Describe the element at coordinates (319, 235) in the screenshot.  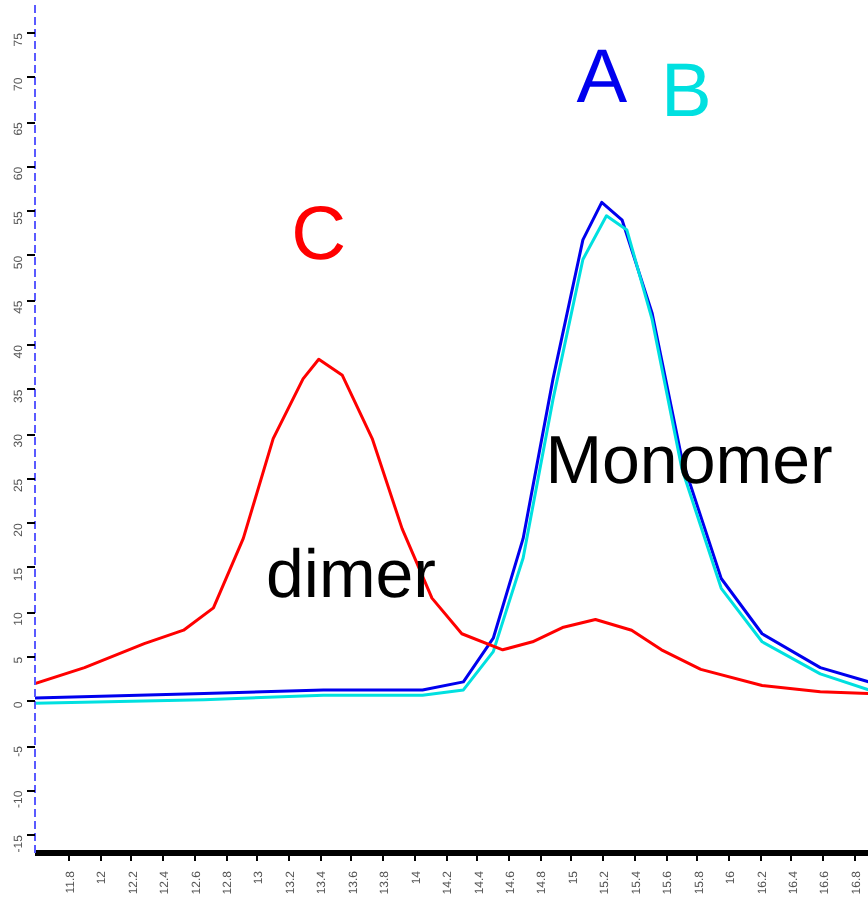
I see `series-label: C` at that location.